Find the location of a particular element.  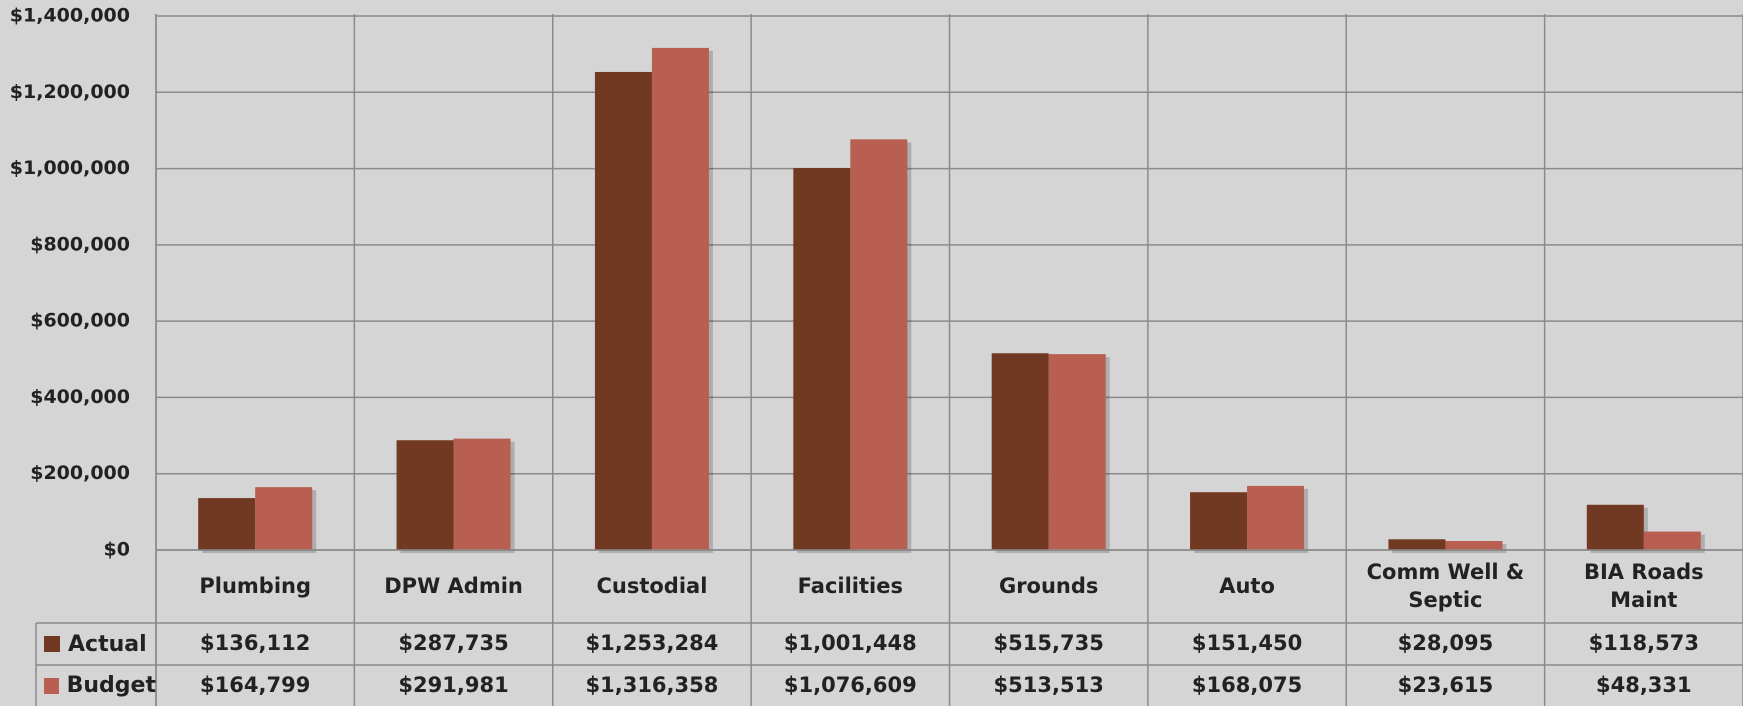

category-label: BIA Roads Maint is located at coordinates (1643, 586).